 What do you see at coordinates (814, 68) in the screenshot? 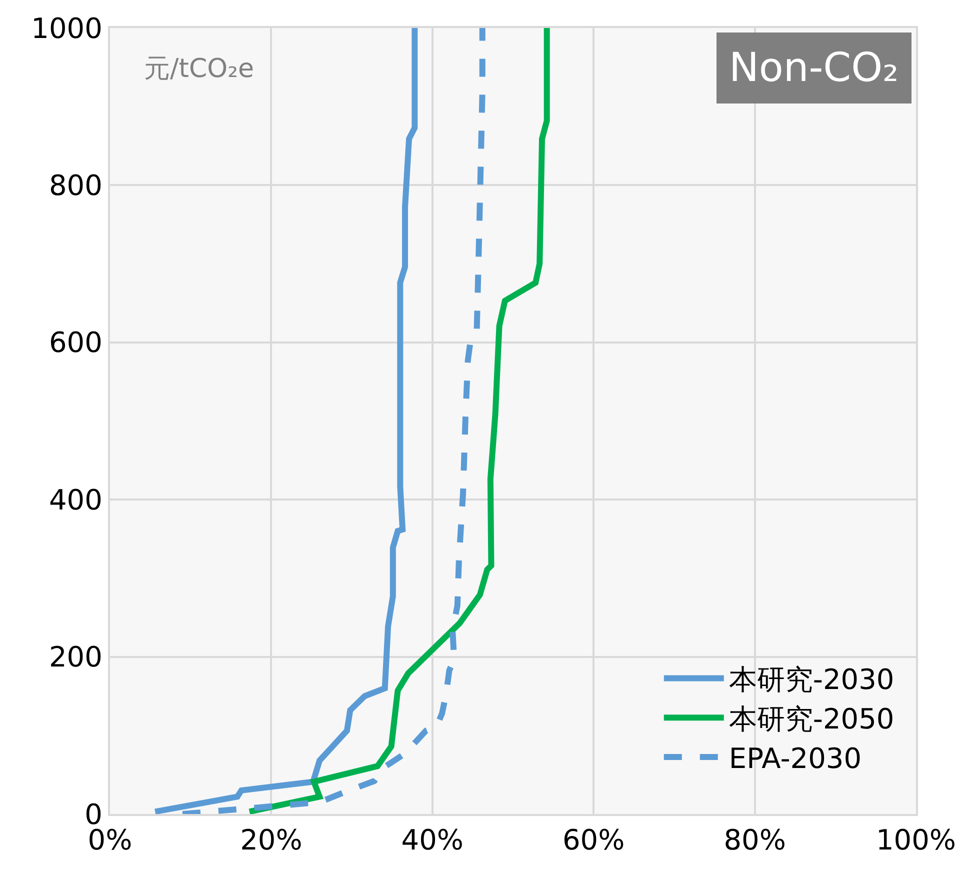
I see `annotation: Non-CO₂` at bounding box center [814, 68].